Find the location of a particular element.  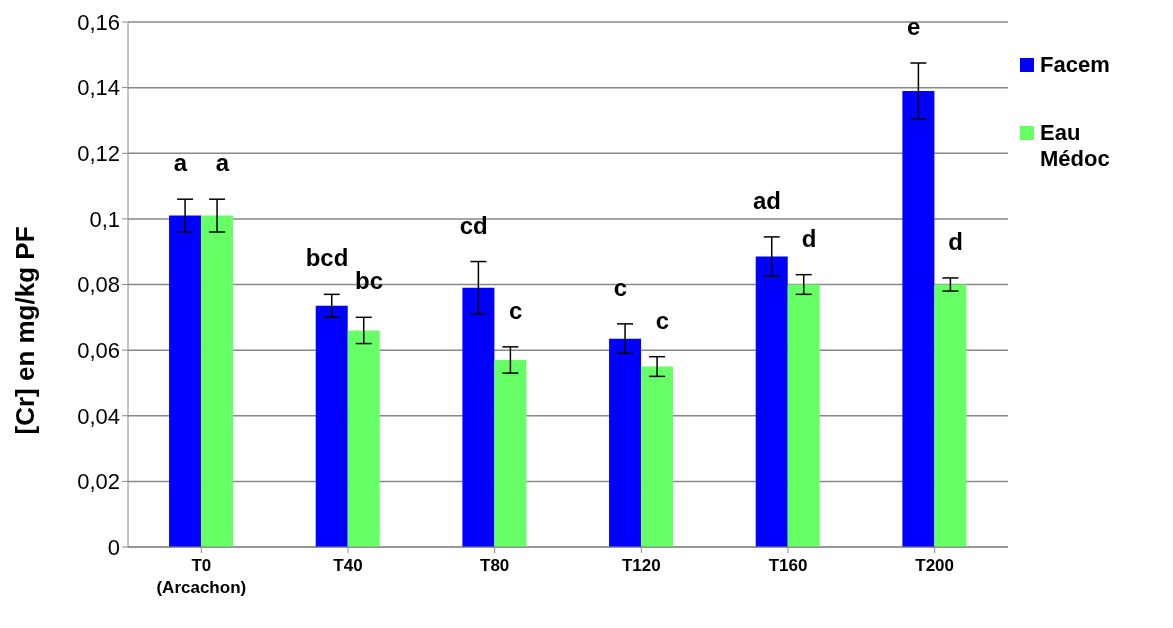

y-tick-label: 0,16 is located at coordinates (98, 22).